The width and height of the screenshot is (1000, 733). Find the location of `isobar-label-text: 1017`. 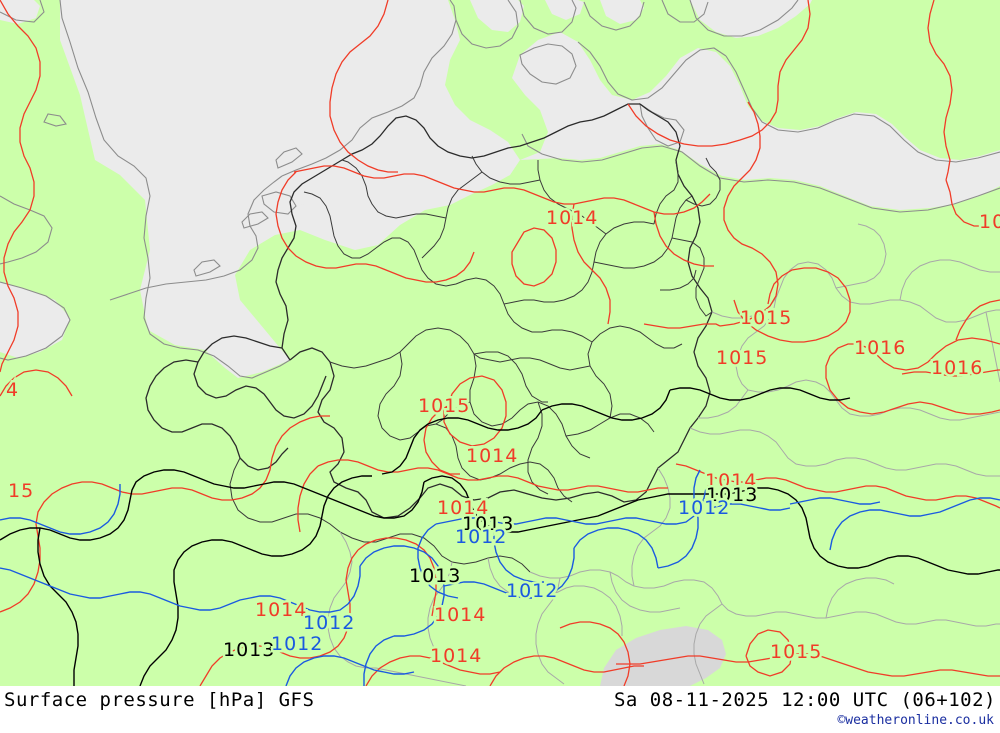

isobar-label-text: 1017 is located at coordinates (989, 222).